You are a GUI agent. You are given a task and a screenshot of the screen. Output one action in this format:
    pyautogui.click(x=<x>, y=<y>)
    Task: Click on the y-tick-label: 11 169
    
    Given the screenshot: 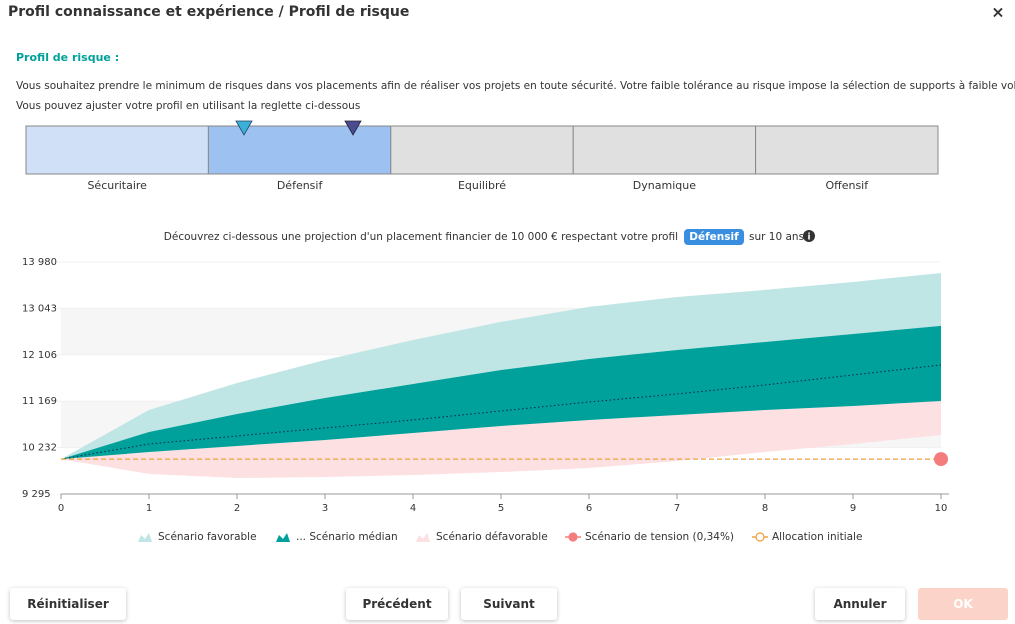 What is the action you would take?
    pyautogui.click(x=39, y=401)
    